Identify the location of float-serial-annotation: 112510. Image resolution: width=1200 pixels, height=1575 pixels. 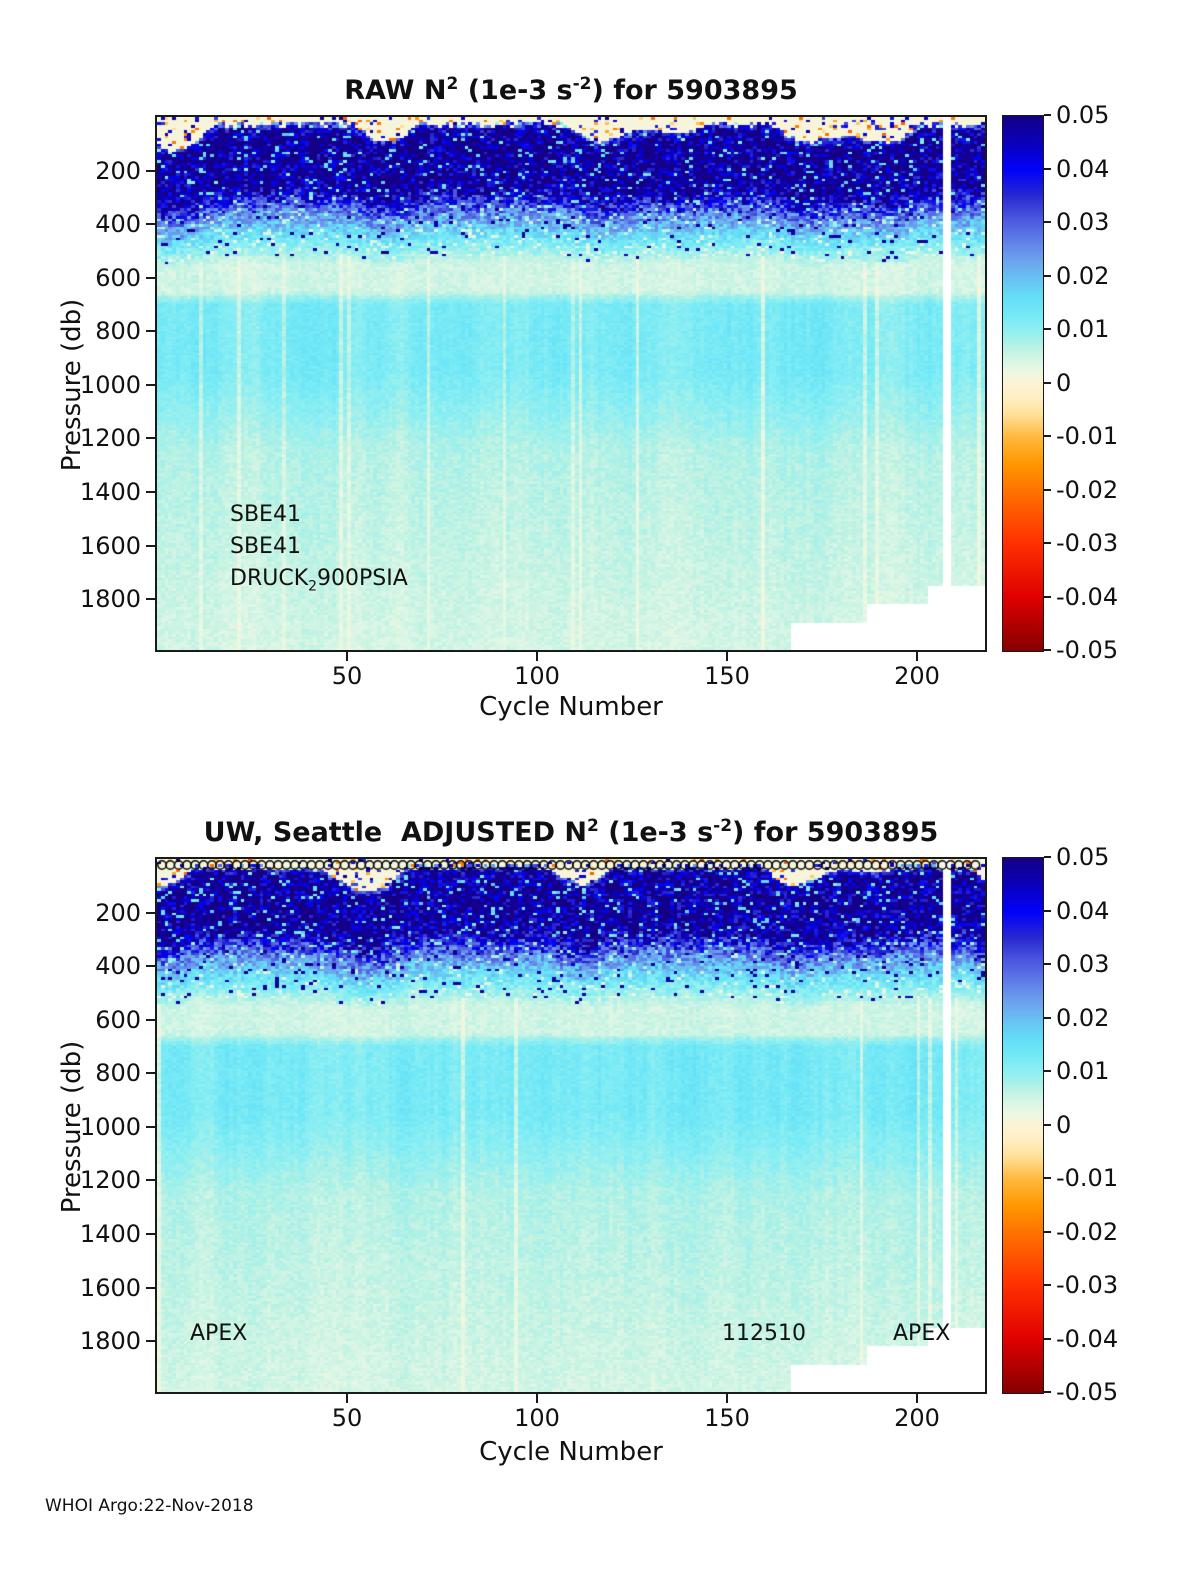
(764, 1333).